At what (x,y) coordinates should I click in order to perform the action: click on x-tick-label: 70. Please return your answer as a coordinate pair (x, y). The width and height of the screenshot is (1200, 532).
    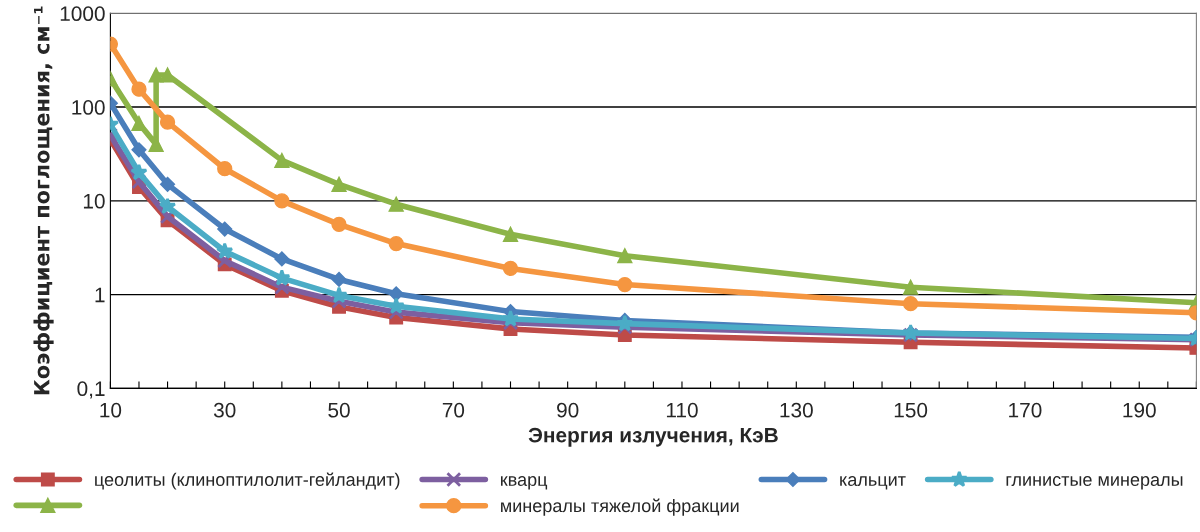
    Looking at the image, I should click on (453, 410).